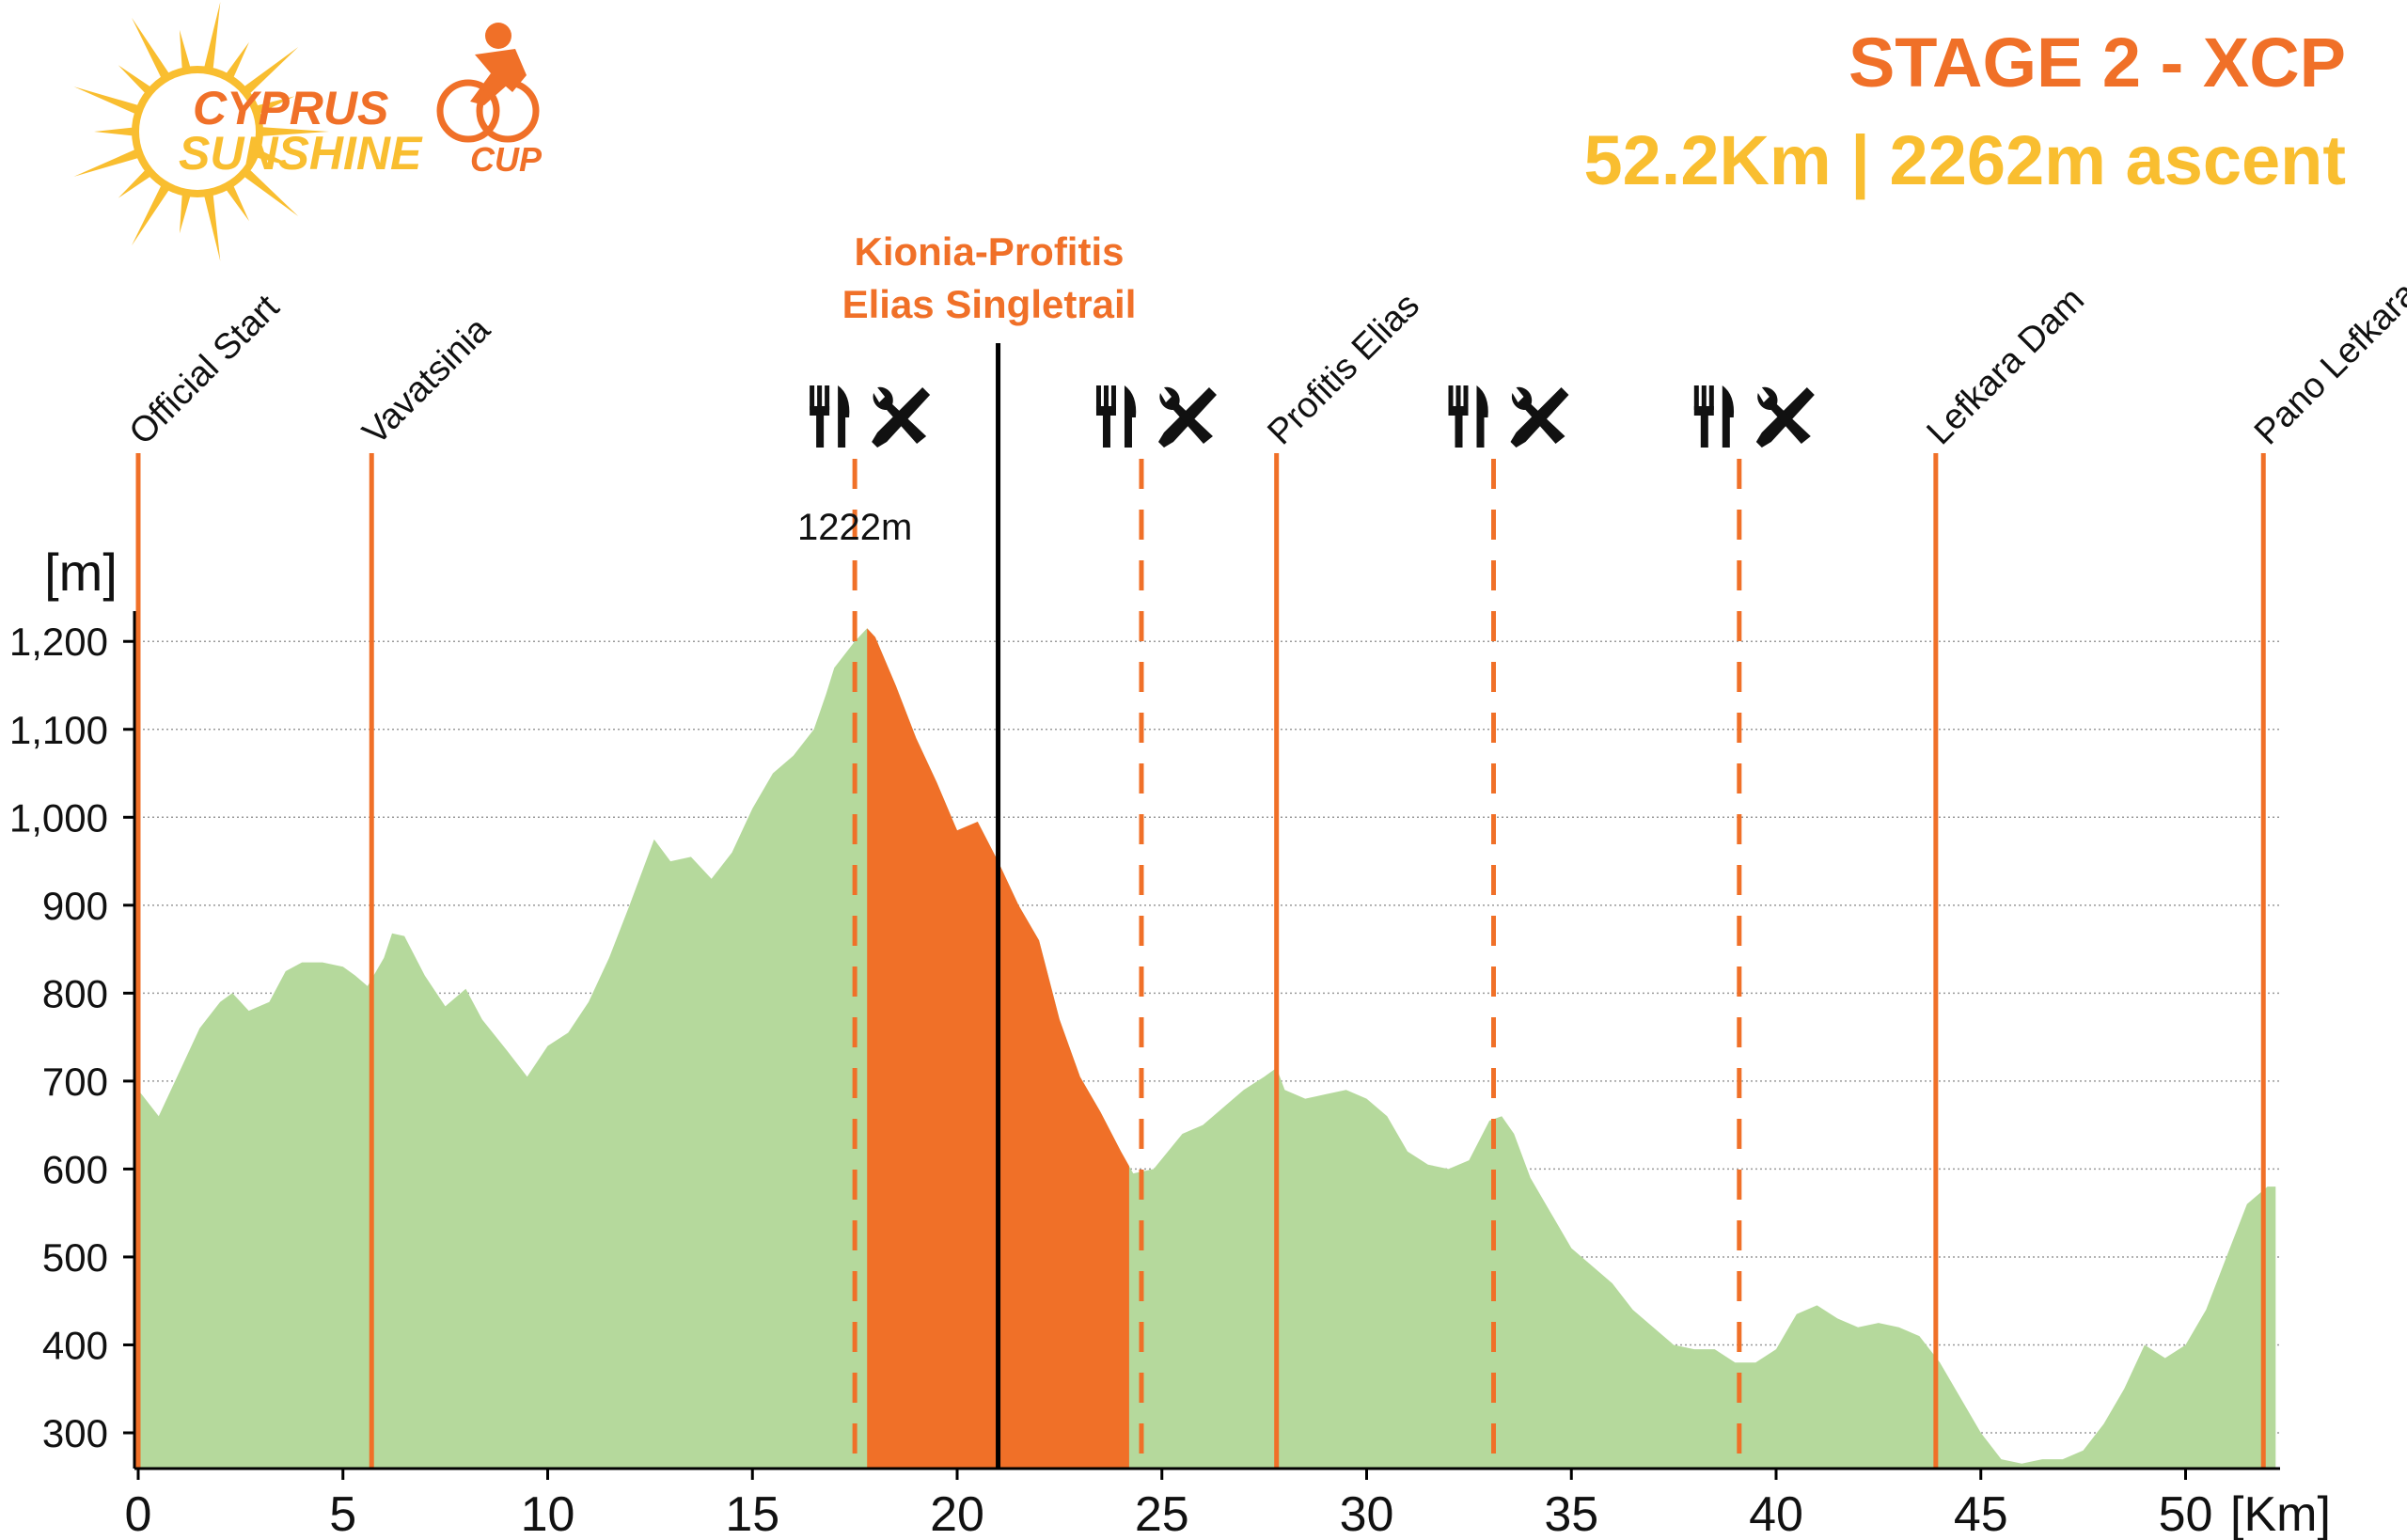 The width and height of the screenshot is (2407, 1540). Describe the element at coordinates (1964, 160) in the screenshot. I see `stage-summary: 52.2Km | 2262m ascent` at that location.